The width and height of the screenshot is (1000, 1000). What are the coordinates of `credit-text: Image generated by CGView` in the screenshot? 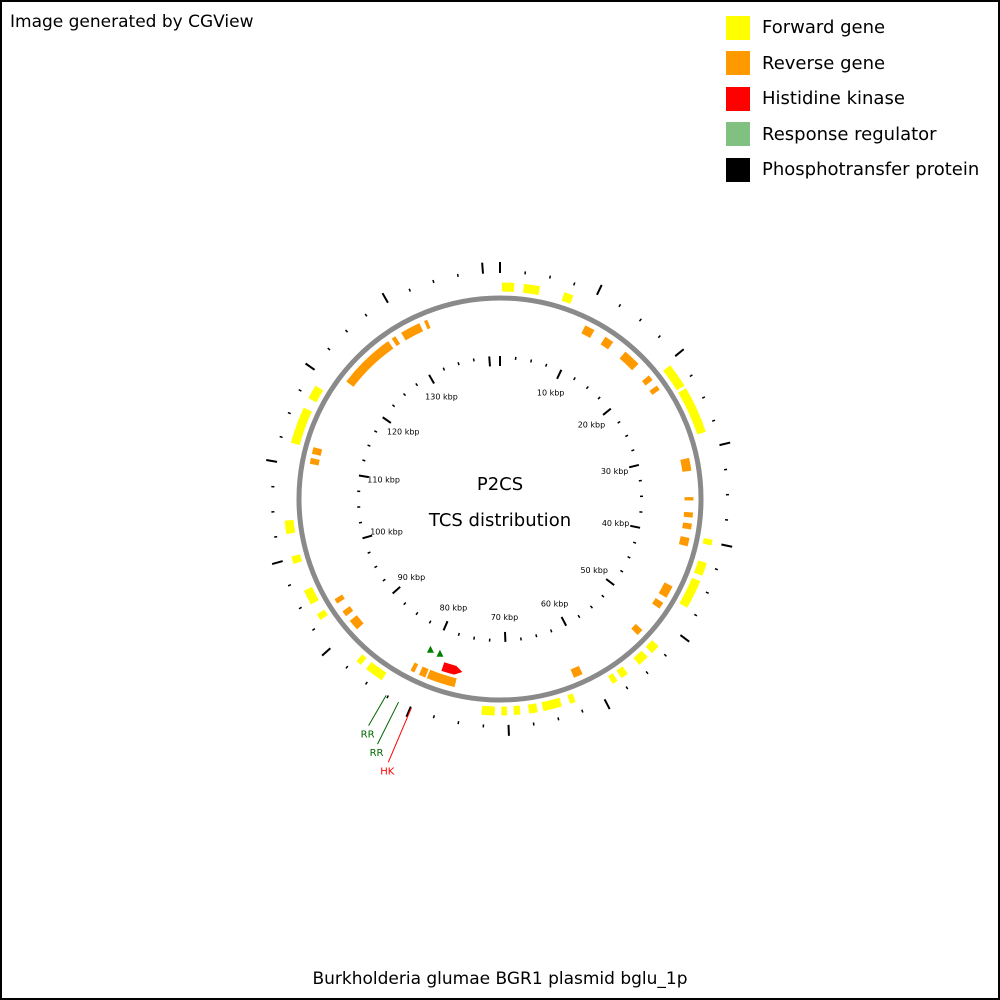 It's located at (132, 22).